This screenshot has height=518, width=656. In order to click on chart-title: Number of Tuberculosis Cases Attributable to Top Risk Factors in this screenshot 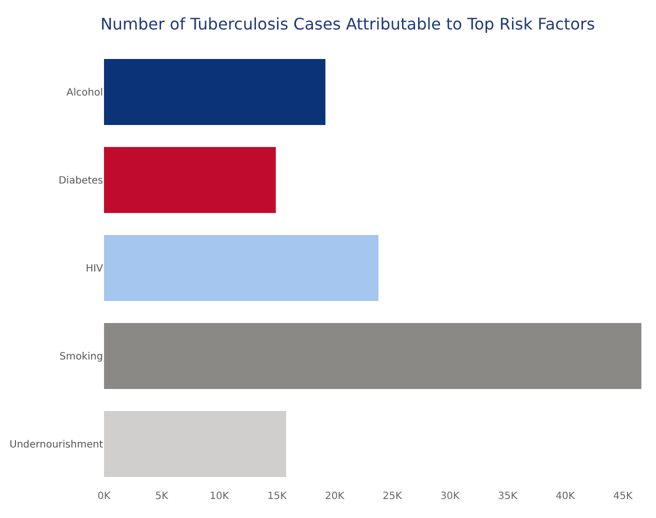, I will do `click(347, 24)`.